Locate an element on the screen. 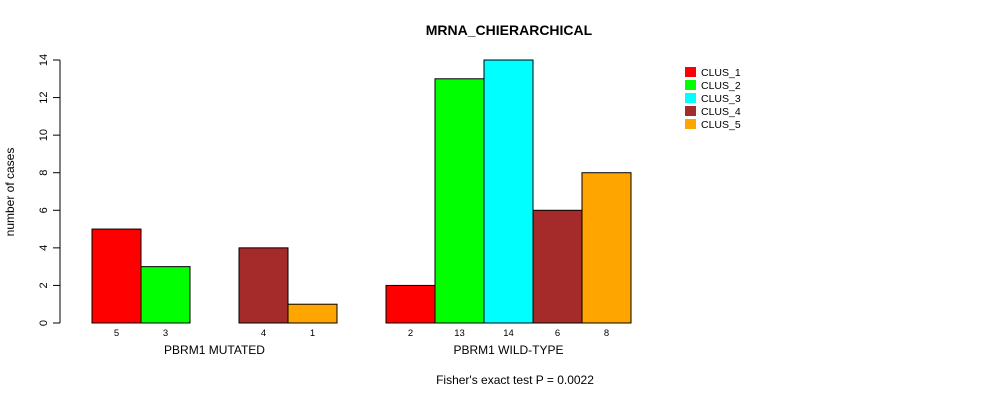 The height and width of the screenshot is (400, 990). count-label: 1 is located at coordinates (312, 333).